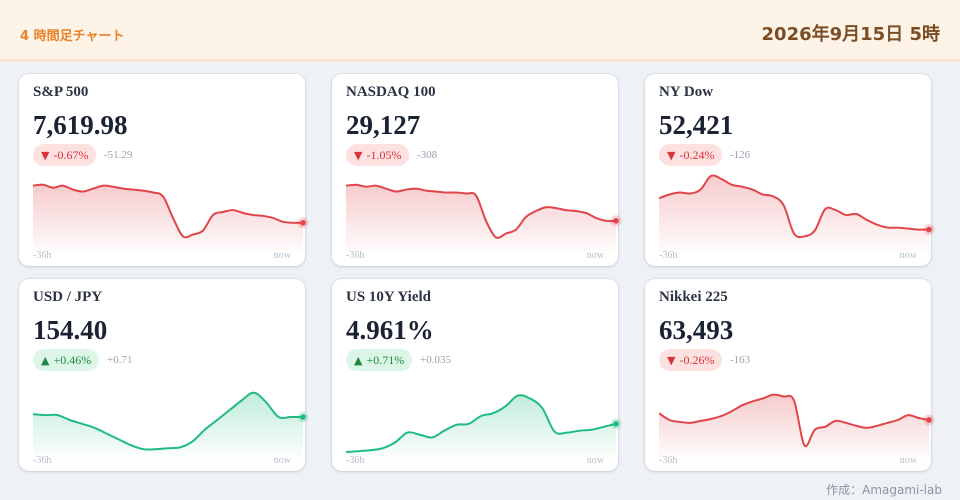  What do you see at coordinates (850, 34) in the screenshot?
I see `timestamp-label: 2026年9月15日 5時` at bounding box center [850, 34].